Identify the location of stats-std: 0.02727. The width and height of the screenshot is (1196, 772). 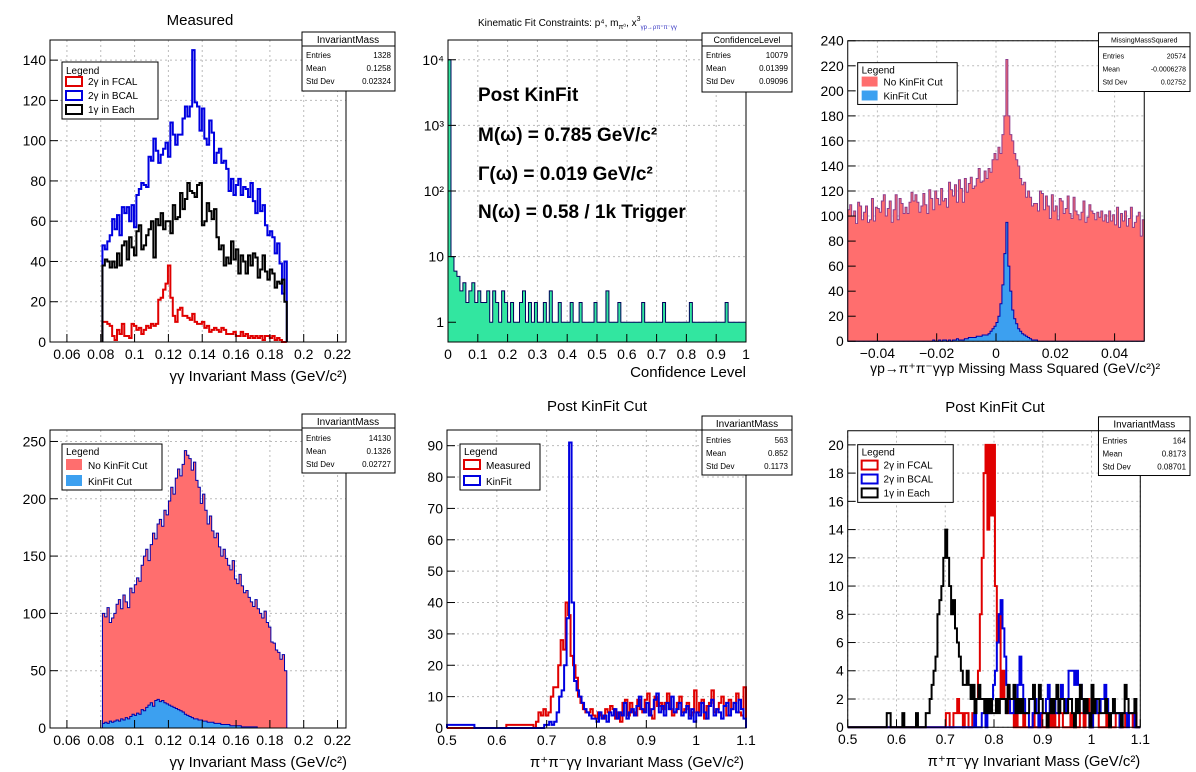
(376, 464).